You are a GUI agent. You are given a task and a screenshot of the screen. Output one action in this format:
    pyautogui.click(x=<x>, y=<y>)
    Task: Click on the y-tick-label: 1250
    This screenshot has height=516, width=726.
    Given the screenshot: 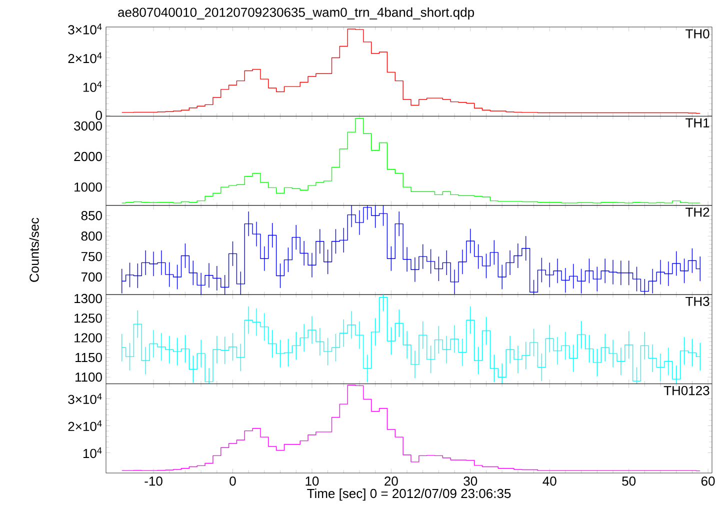 What is the action you would take?
    pyautogui.click(x=88, y=318)
    